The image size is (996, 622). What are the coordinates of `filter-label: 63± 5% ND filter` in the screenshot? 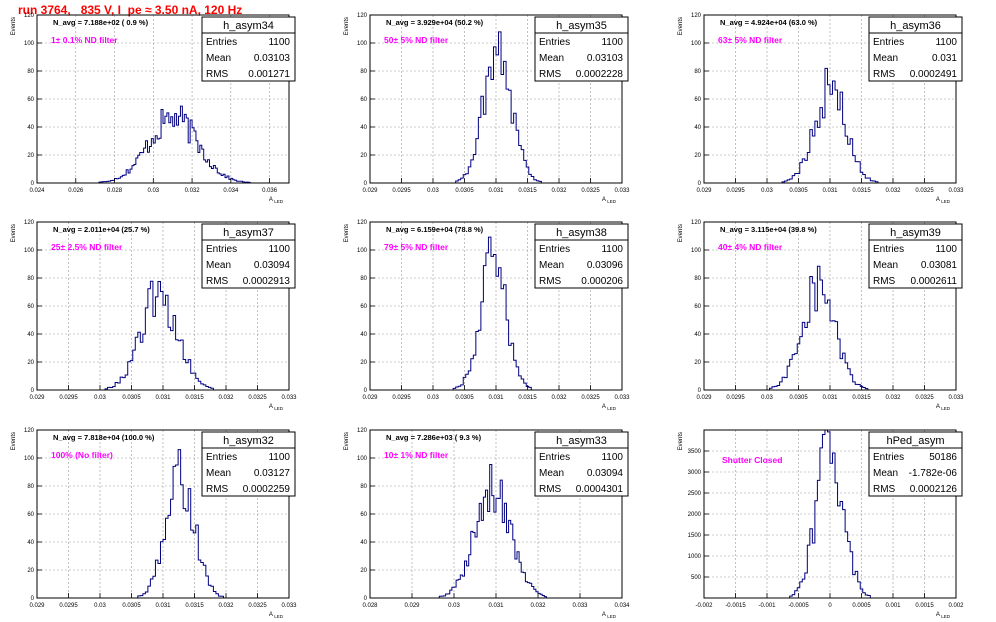 It's located at (750, 40).